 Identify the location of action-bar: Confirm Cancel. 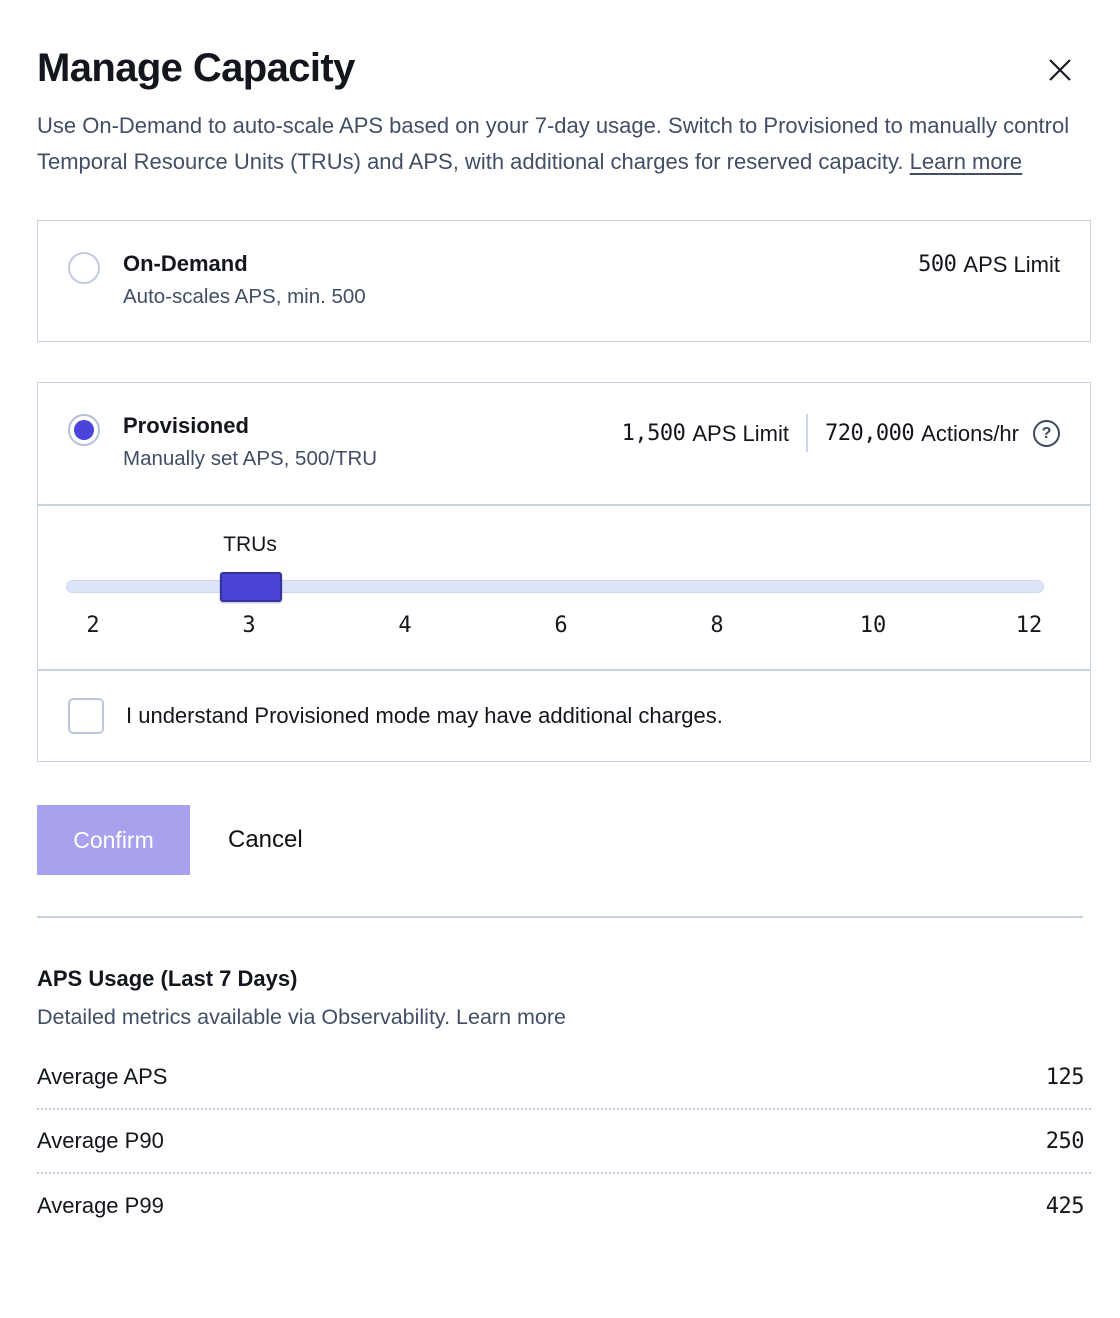
(564, 840).